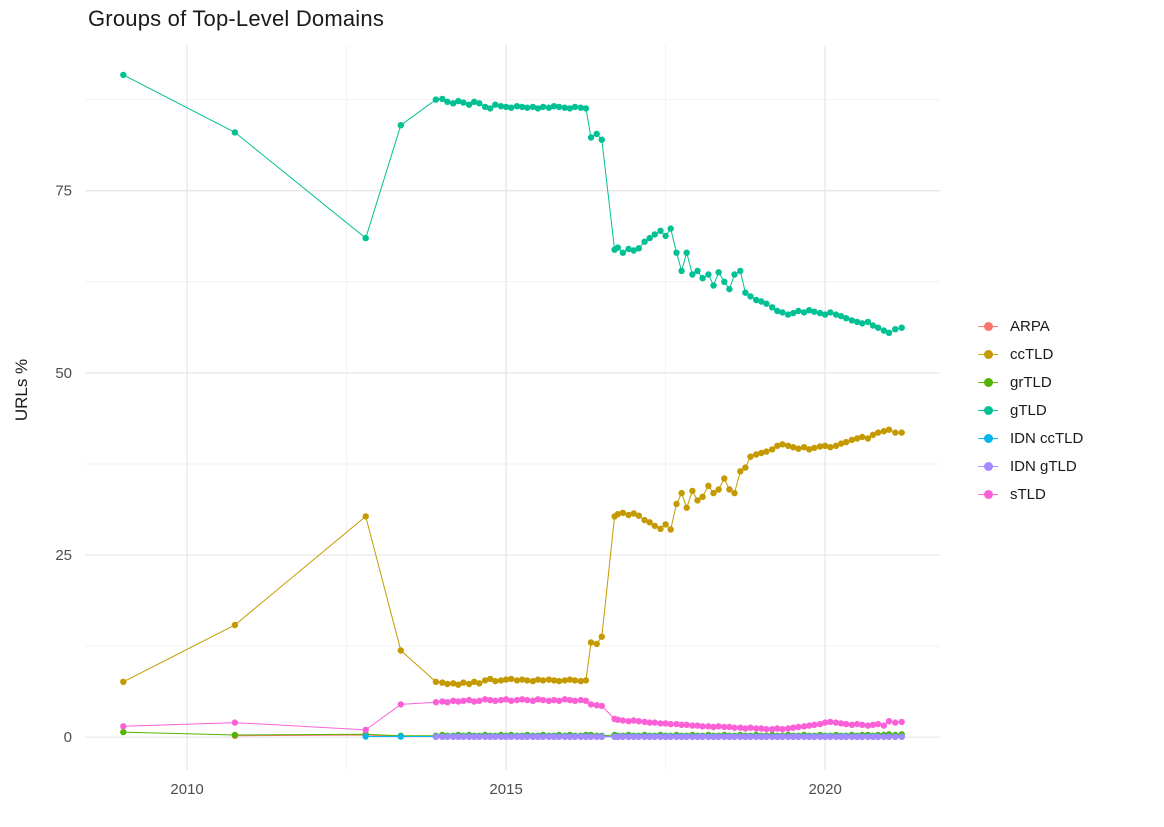 Image resolution: width=1164 pixels, height=827 pixels. I want to click on legend: ARPA ccTLD grTLD gTLD IDN ccTLD IDN gTLD sTLD, so click(1030, 410).